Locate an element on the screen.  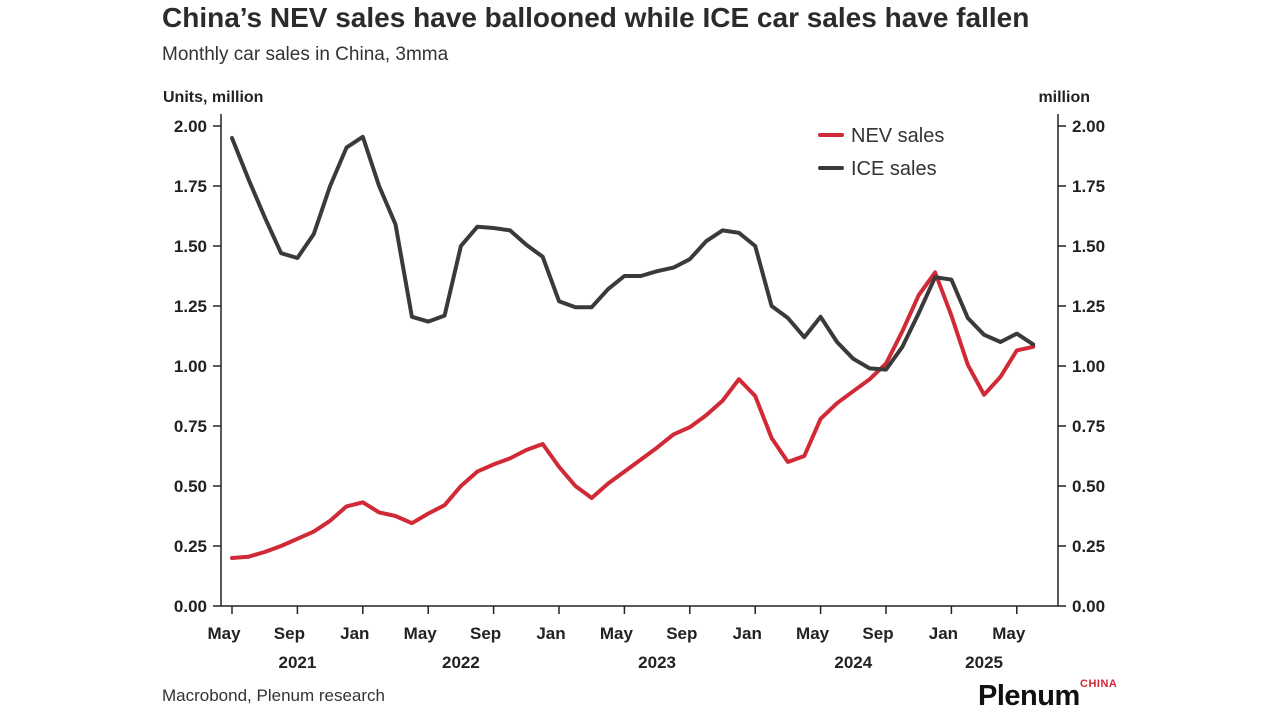
y-tick-label-left: 0.00 is located at coordinates (190, 606).